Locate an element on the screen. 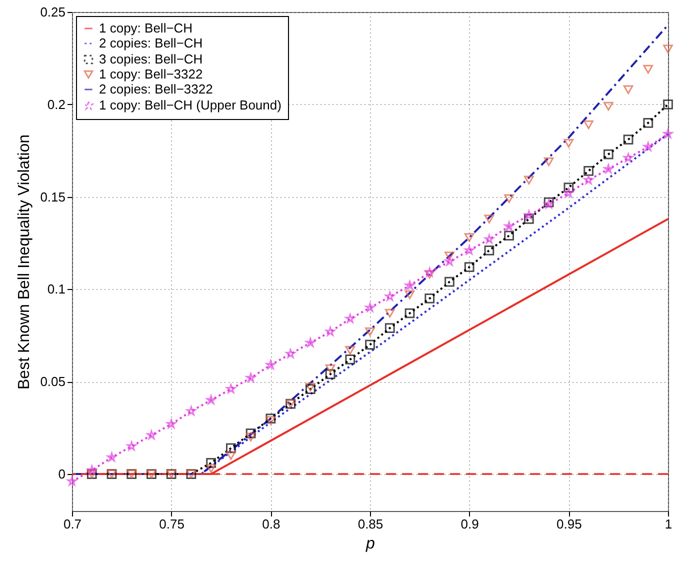 This screenshot has width=694, height=565. legend-label: 2 copies: Bell−3322 is located at coordinates (156, 89).